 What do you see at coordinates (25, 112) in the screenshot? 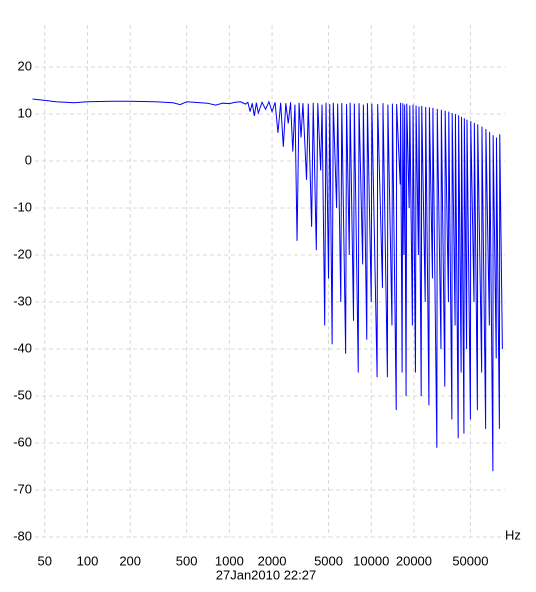
I see `y-tick-label: 10` at bounding box center [25, 112].